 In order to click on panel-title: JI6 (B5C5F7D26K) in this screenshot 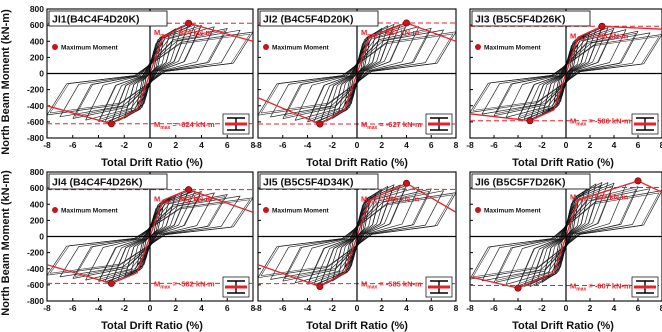, I will do `click(520, 183)`.